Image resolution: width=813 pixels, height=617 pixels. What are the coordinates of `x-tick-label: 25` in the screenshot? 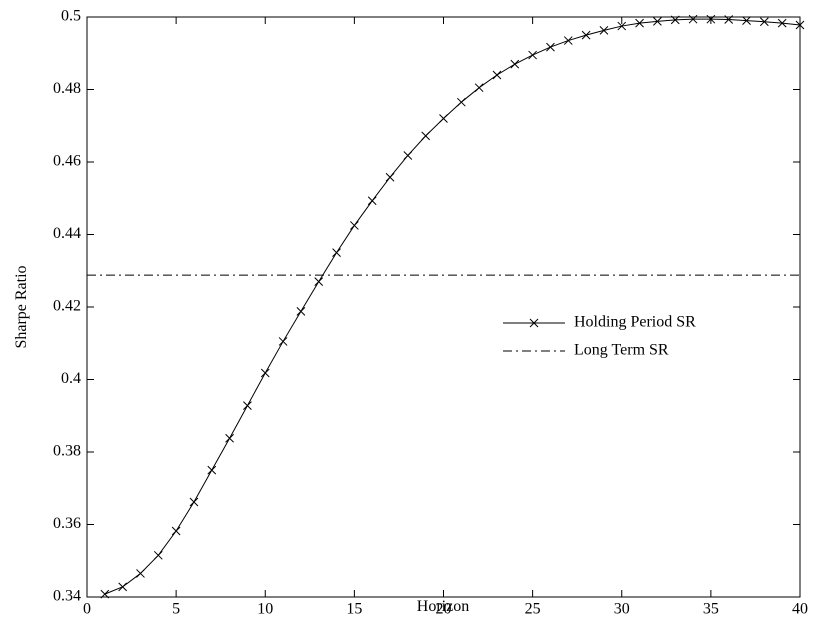 It's located at (533, 608).